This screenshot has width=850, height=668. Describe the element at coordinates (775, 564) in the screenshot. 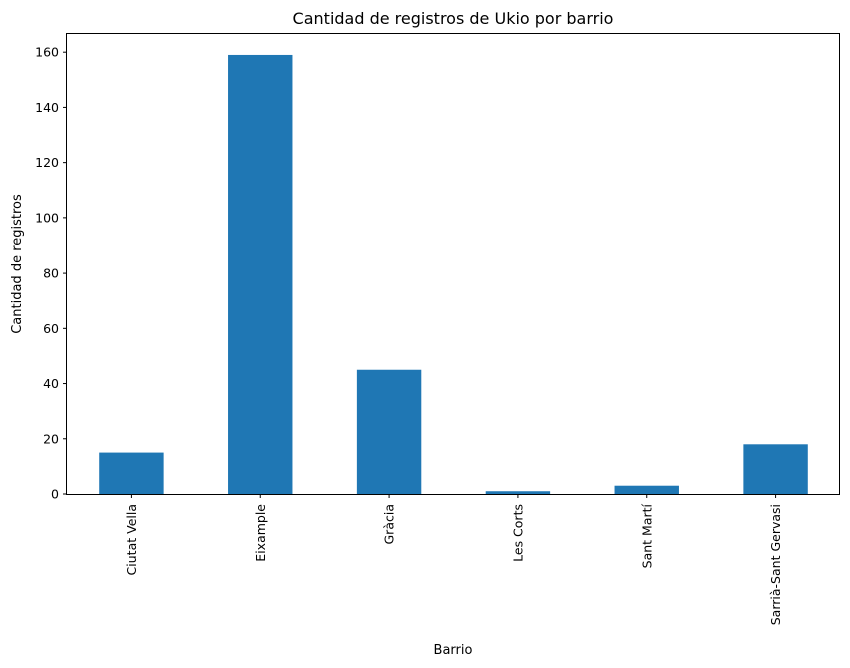

I see `x-tick-label: Sarrià-Sant Gervasi` at that location.